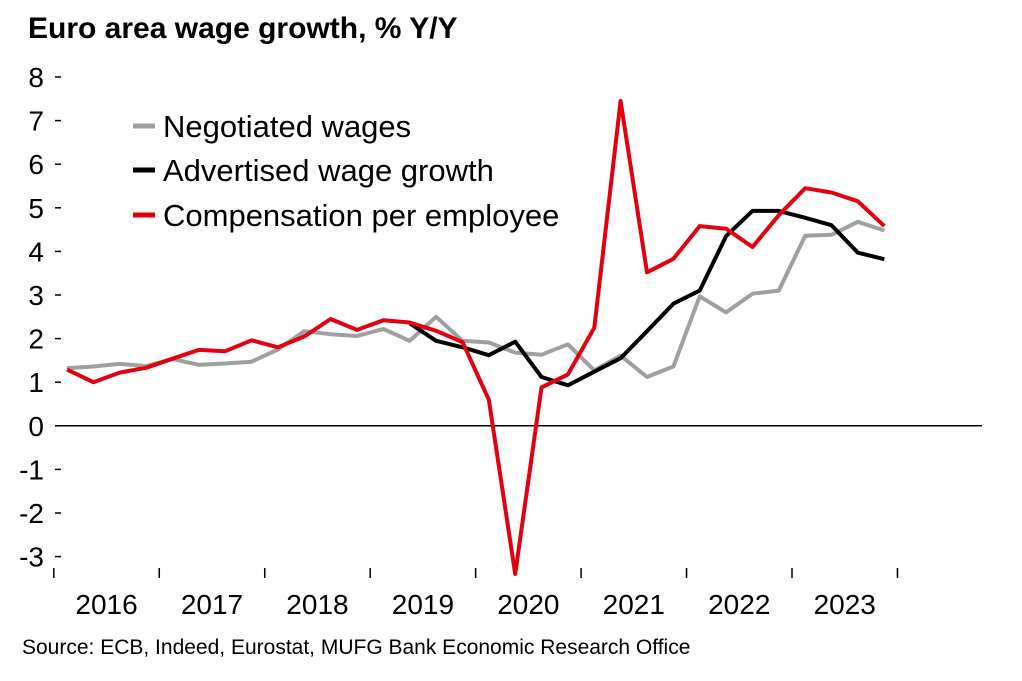  Describe the element at coordinates (36, 251) in the screenshot. I see `y-tick-label: 4` at that location.